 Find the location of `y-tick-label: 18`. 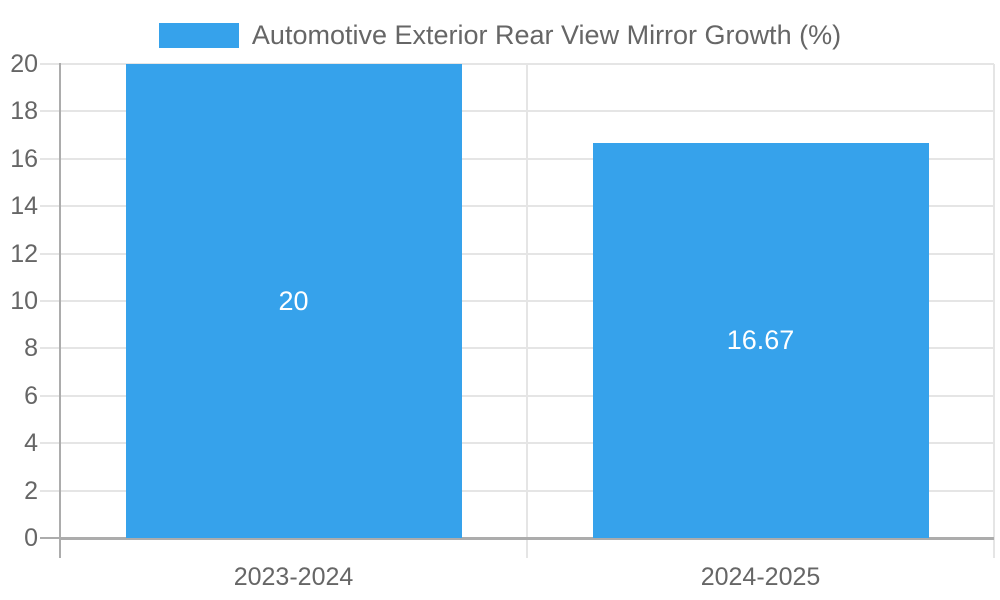

y-tick-label: 18 is located at coordinates (24, 111).